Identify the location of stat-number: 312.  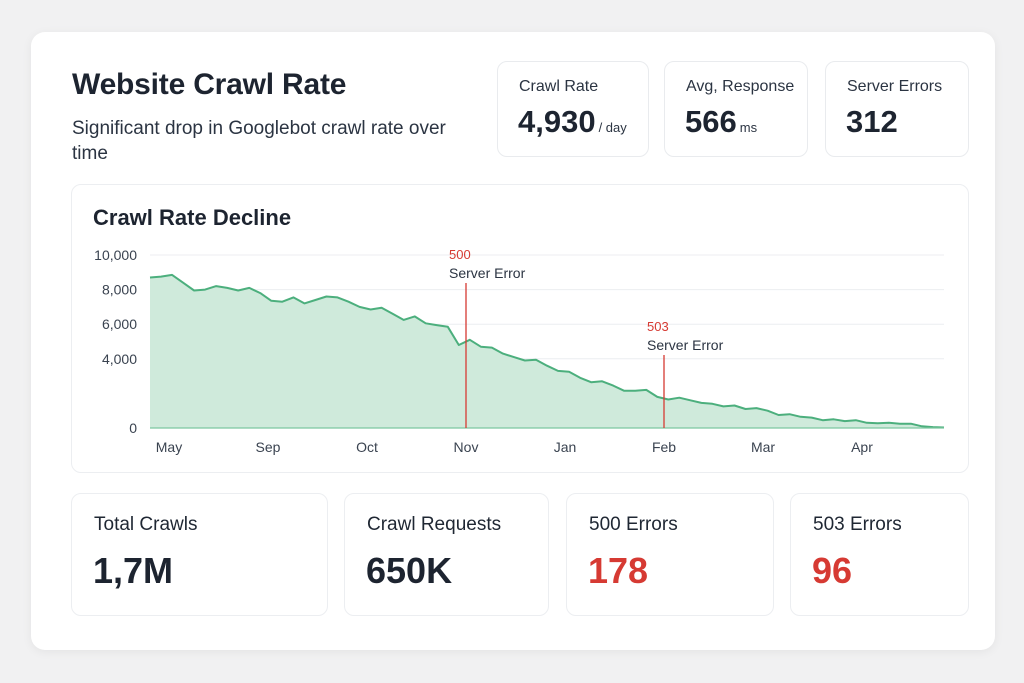
(872, 121).